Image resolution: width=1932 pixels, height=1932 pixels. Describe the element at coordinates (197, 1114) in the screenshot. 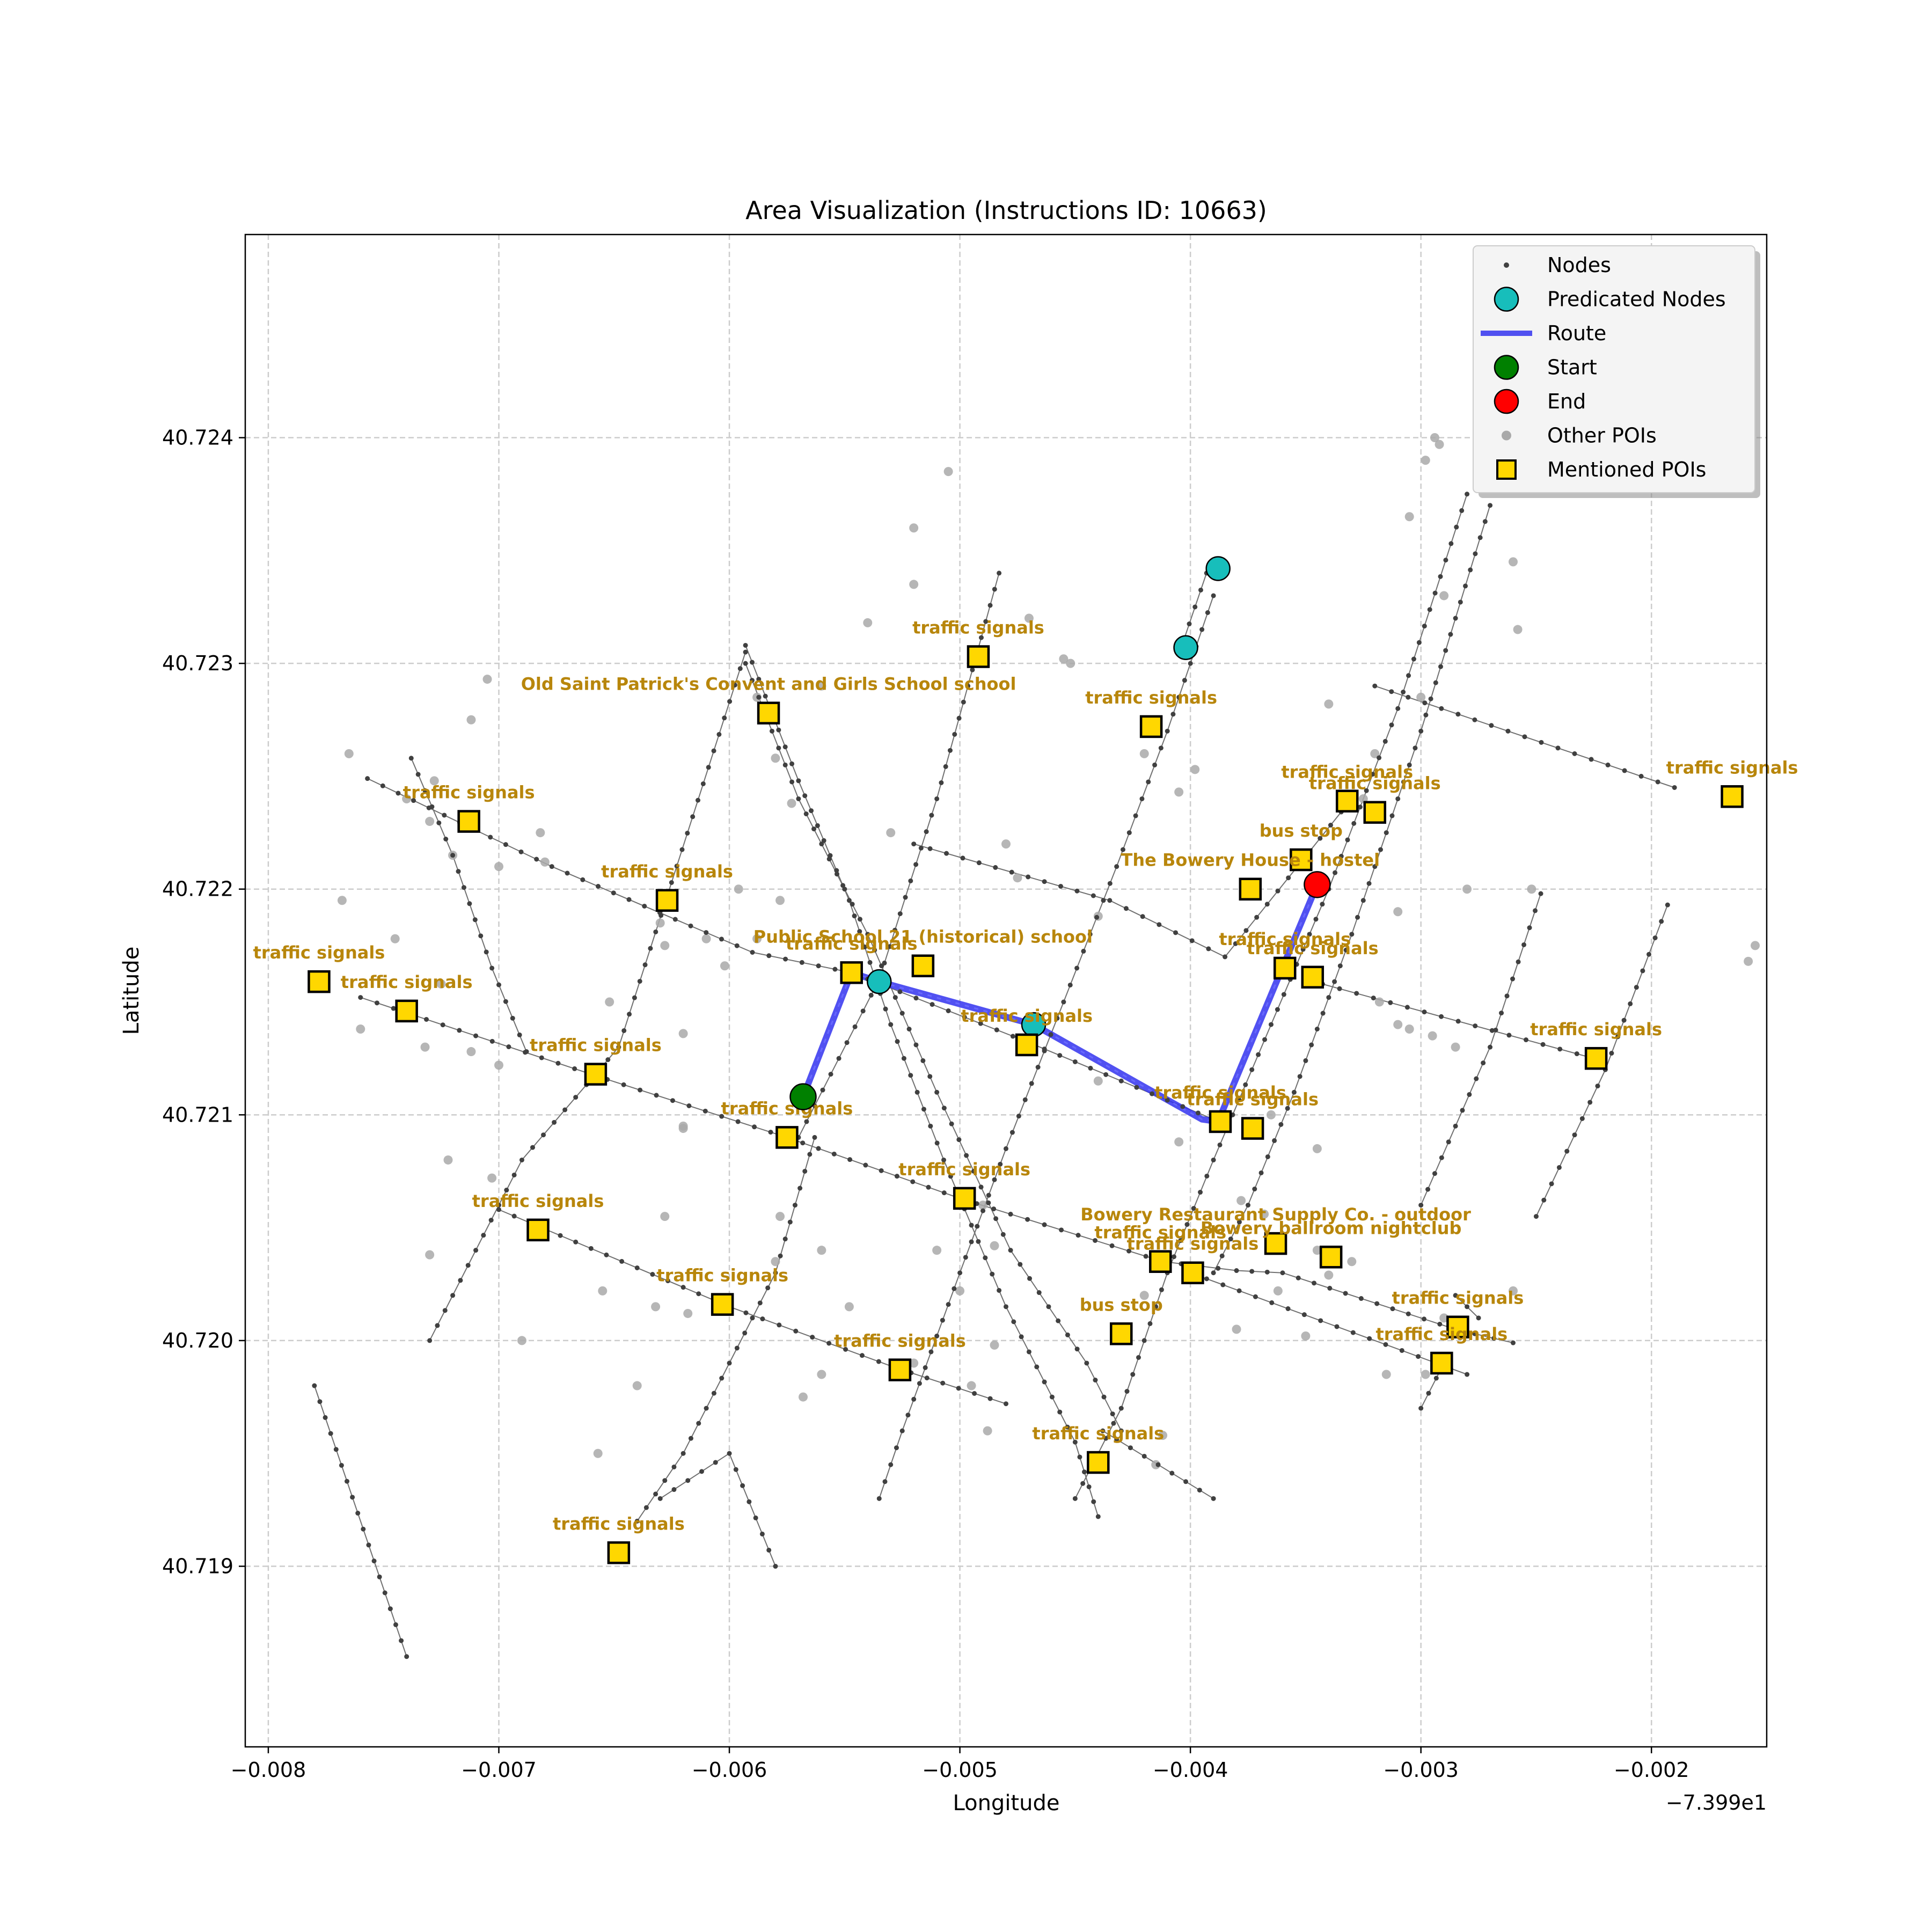

I see `y-tick-label: 40.721` at that location.